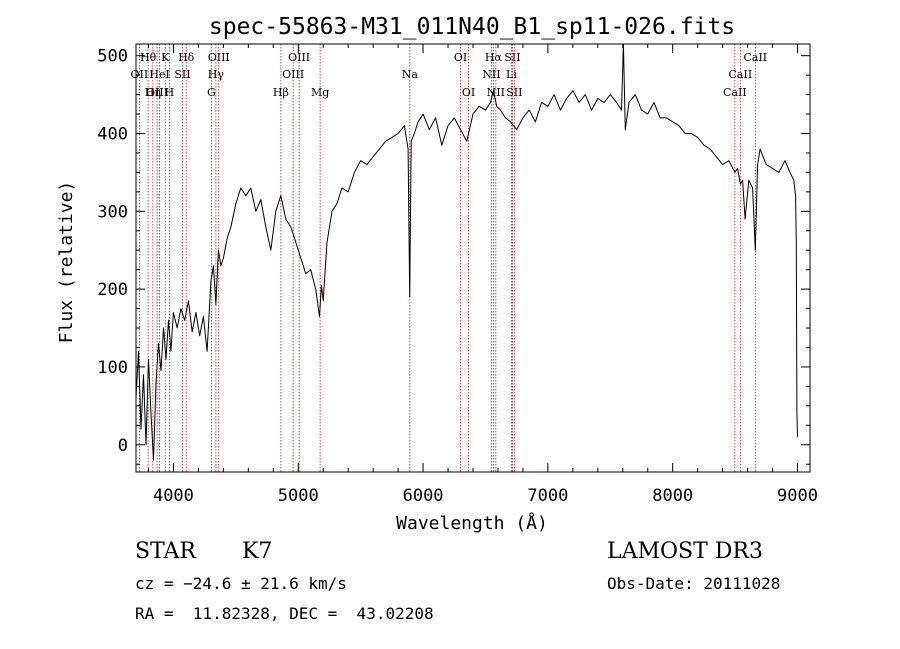 The width and height of the screenshot is (900, 649). I want to click on x-tick-label-3: 7000, so click(547, 496).